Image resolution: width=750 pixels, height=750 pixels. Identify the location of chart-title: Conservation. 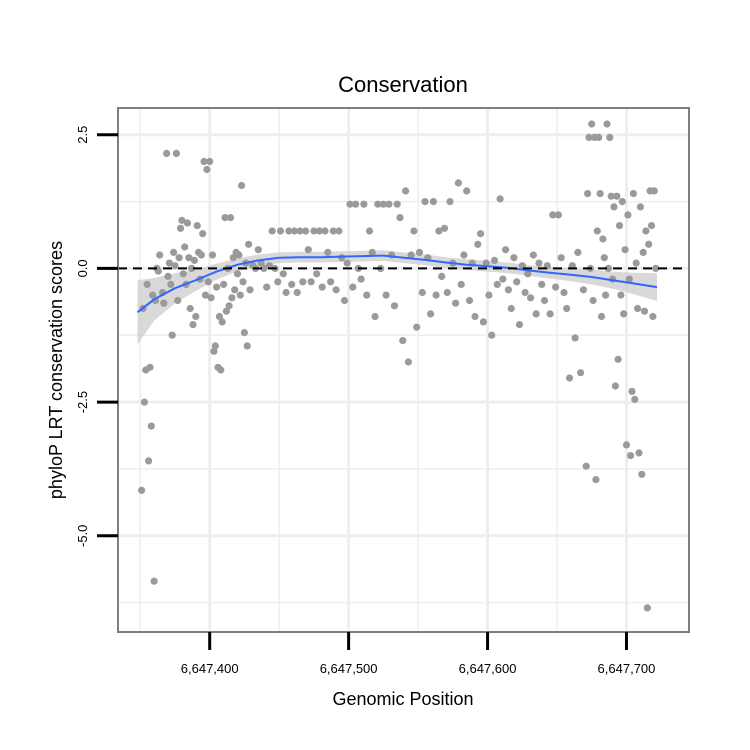
(403, 84).